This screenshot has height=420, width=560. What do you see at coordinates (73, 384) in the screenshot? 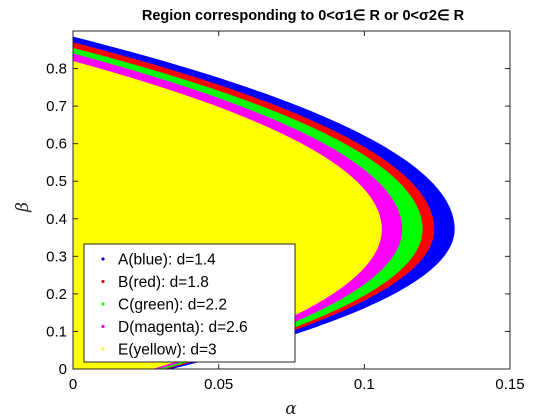
I see `x-tick-label: 0` at bounding box center [73, 384].